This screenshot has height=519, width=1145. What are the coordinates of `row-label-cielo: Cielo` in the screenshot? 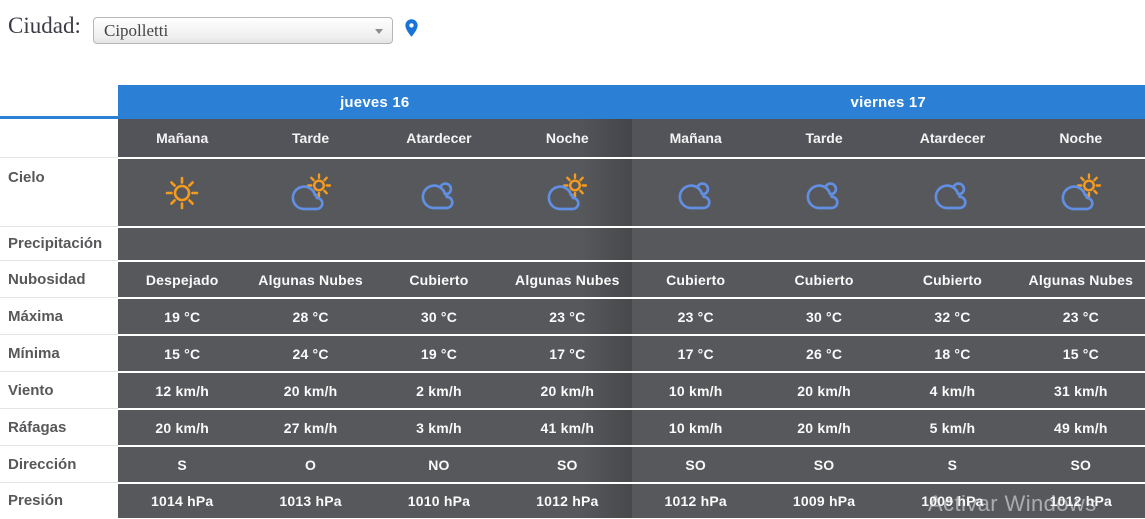 It's located at (59, 191).